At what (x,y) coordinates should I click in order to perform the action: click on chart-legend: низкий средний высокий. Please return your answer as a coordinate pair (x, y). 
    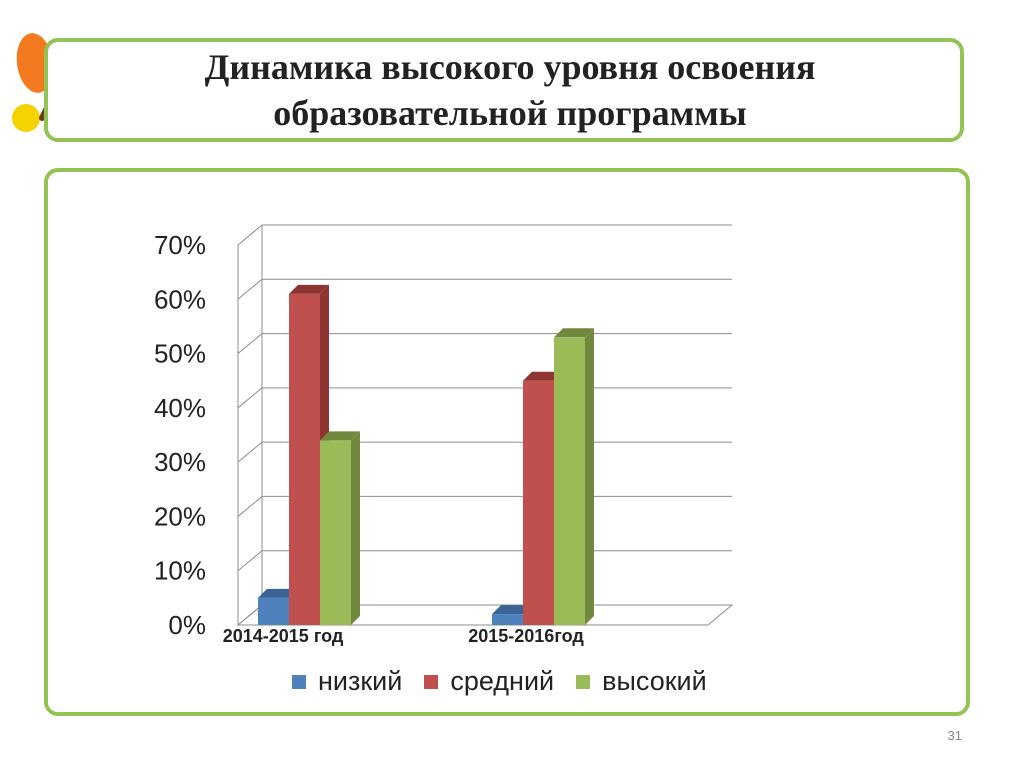
    Looking at the image, I should click on (510, 681).